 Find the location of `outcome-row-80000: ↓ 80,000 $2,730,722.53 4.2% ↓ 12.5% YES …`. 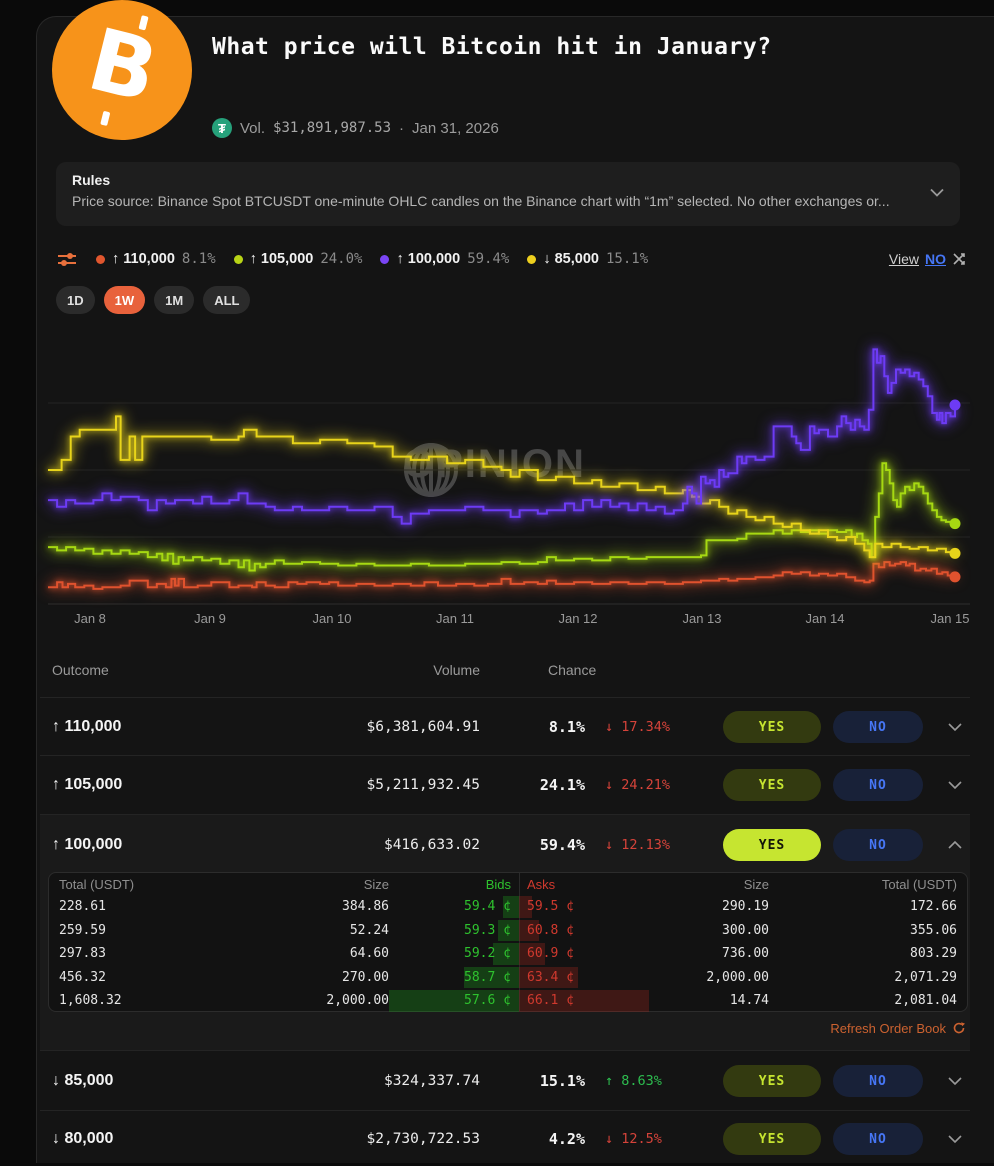

outcome-row-80000: ↓ 80,000 $2,730,722.53 4.2% ↓ 12.5% YES … is located at coordinates (505, 1139).